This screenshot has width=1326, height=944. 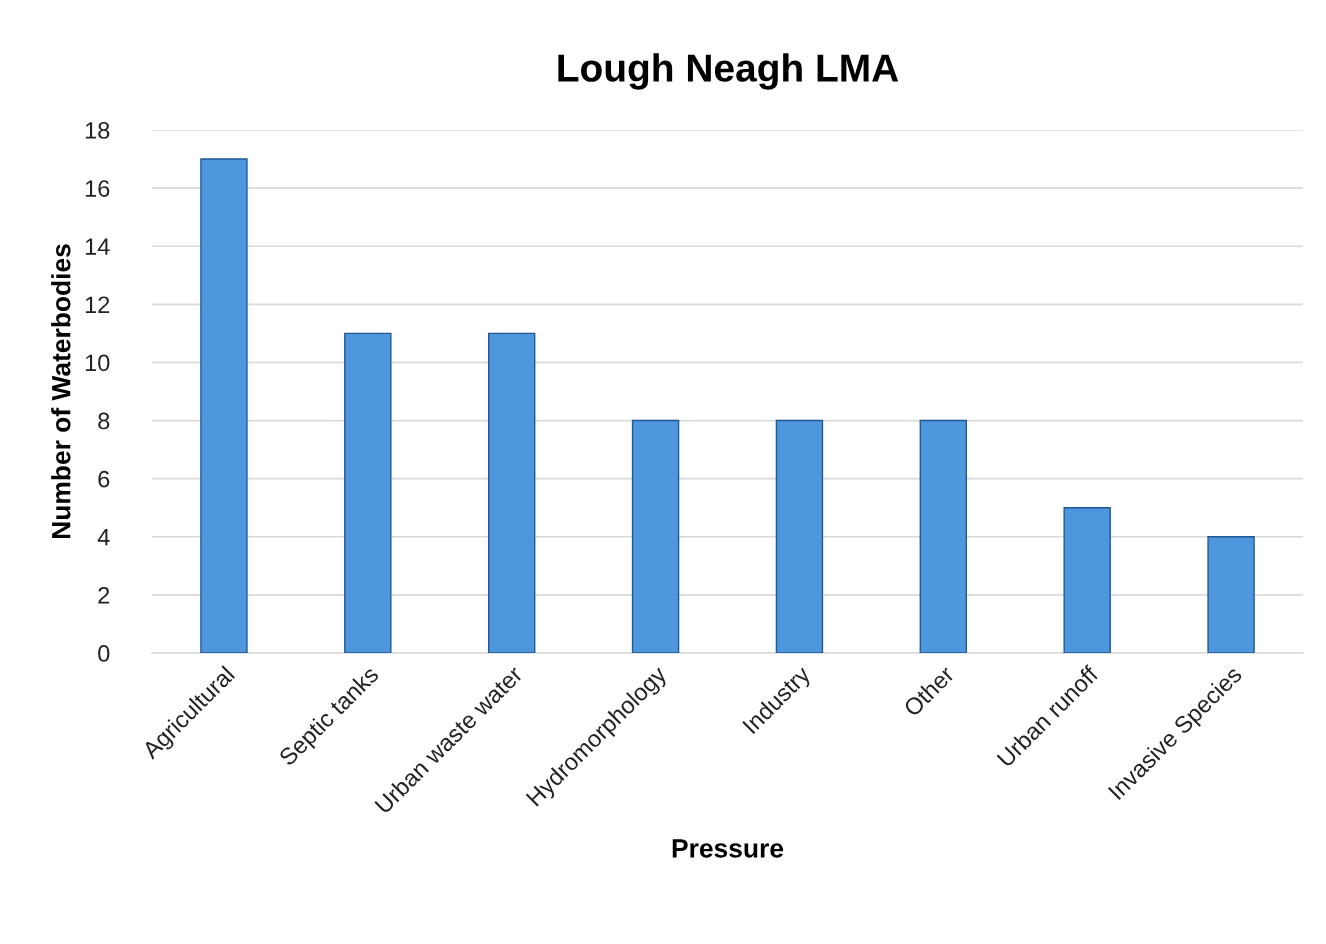 What do you see at coordinates (104, 421) in the screenshot?
I see `y-tick-label: 8` at bounding box center [104, 421].